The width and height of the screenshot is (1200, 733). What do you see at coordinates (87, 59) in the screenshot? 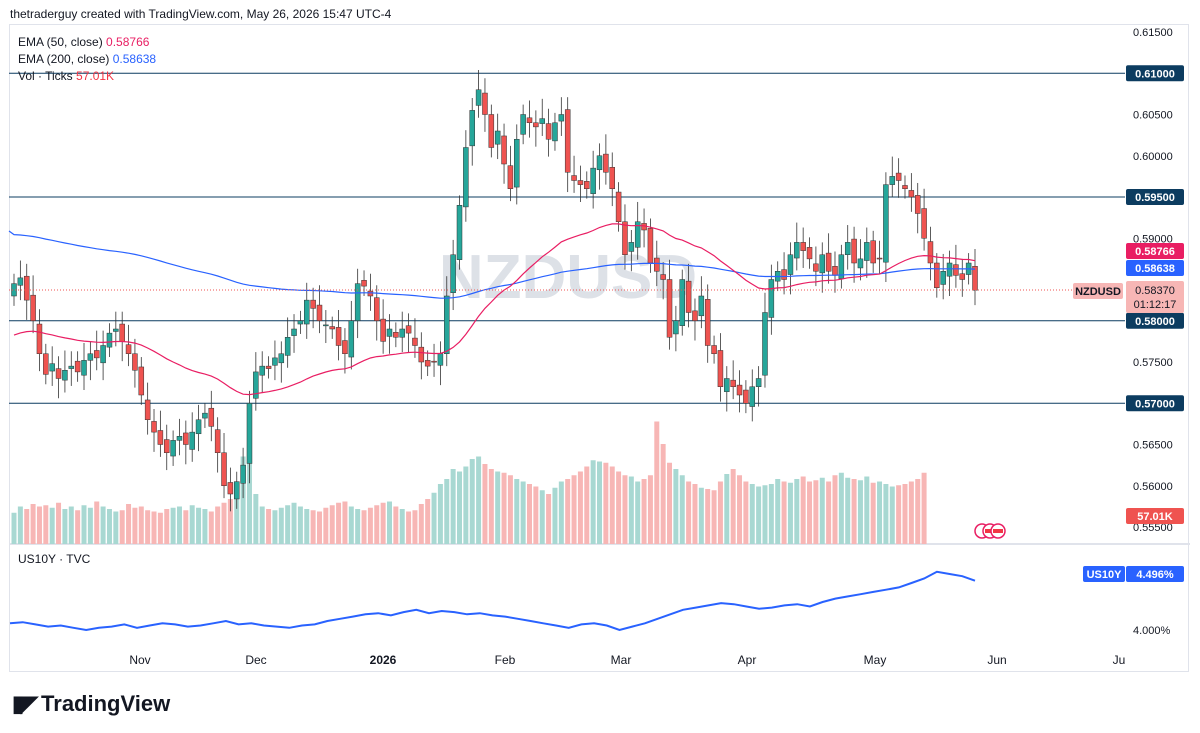
I see `legend-ema200: EMA (200, close) 0.58638` at bounding box center [87, 59].